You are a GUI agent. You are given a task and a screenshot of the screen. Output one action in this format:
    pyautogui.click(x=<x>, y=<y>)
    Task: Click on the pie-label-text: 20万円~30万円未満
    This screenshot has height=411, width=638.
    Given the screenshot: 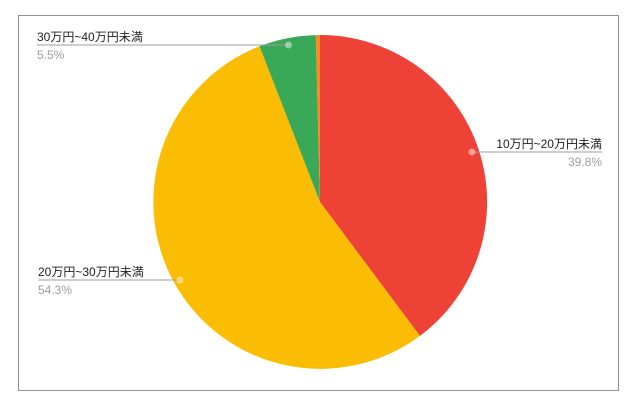 What is the action you would take?
    pyautogui.click(x=91, y=272)
    